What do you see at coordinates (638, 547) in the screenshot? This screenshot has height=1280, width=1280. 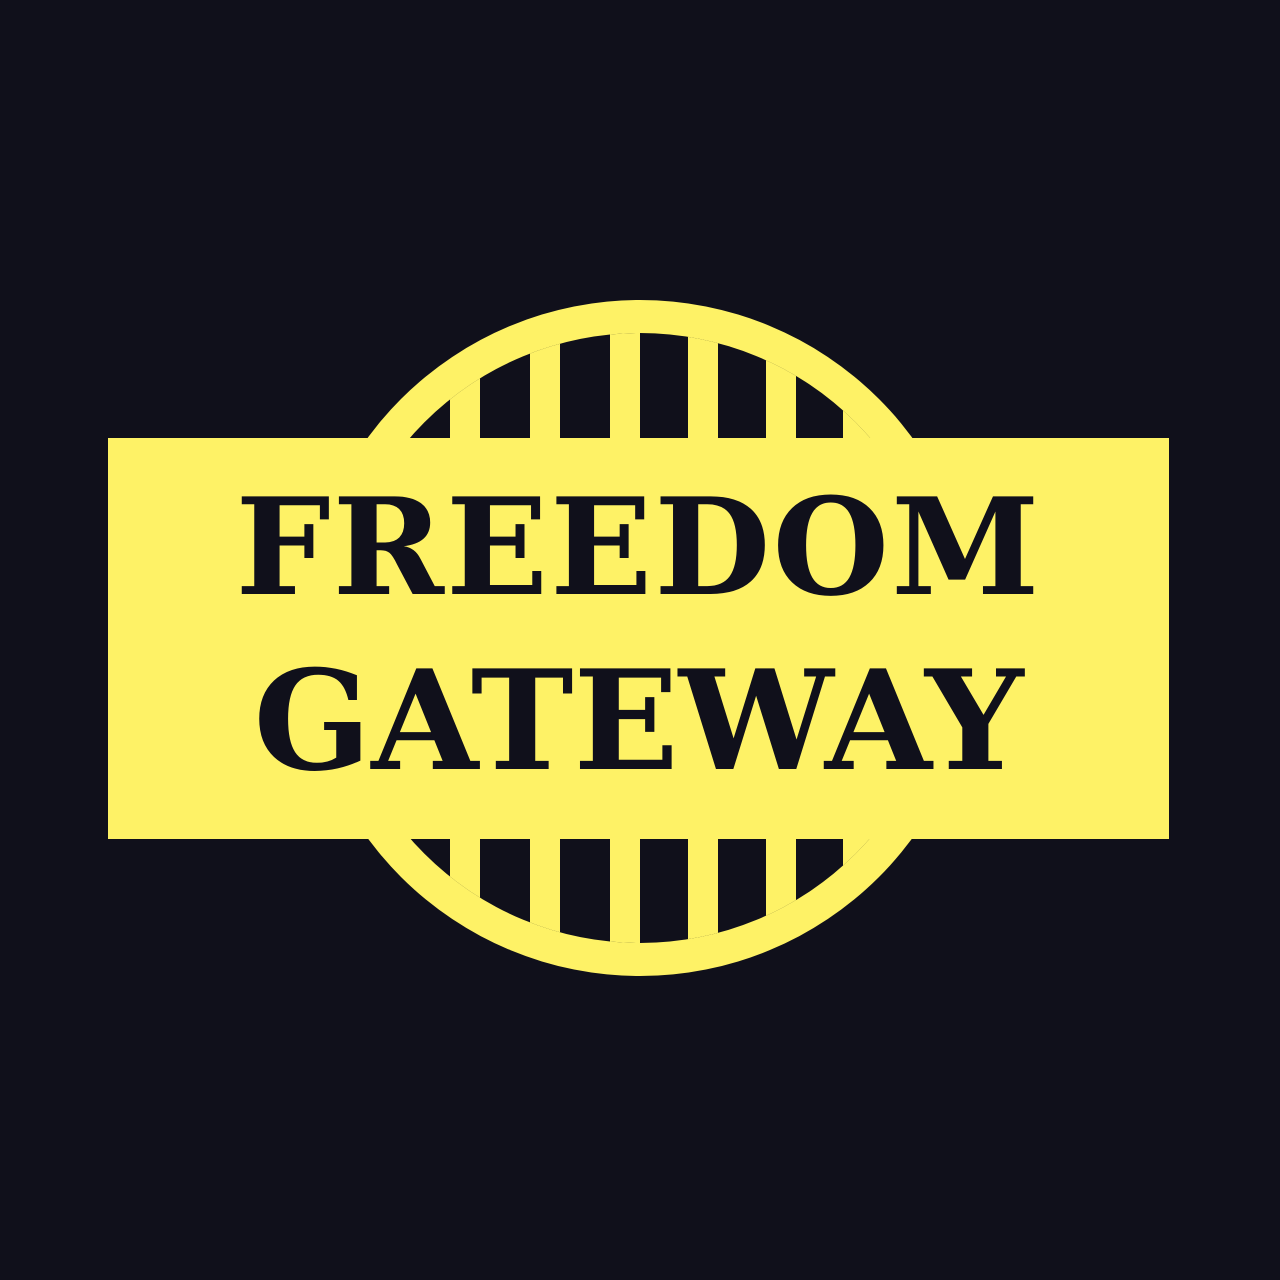 I see `logo-title-line1: FREEDOM` at bounding box center [638, 547].